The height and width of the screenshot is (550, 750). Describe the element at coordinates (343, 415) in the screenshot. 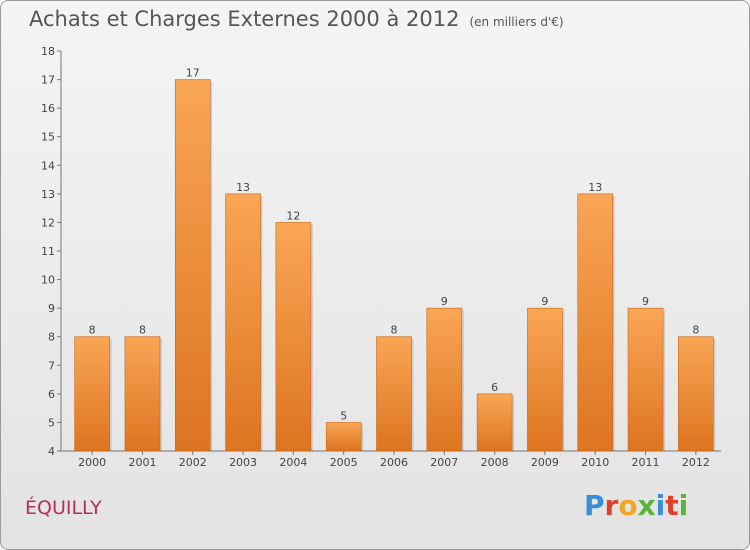

I see `data-label-2005: 5` at that location.